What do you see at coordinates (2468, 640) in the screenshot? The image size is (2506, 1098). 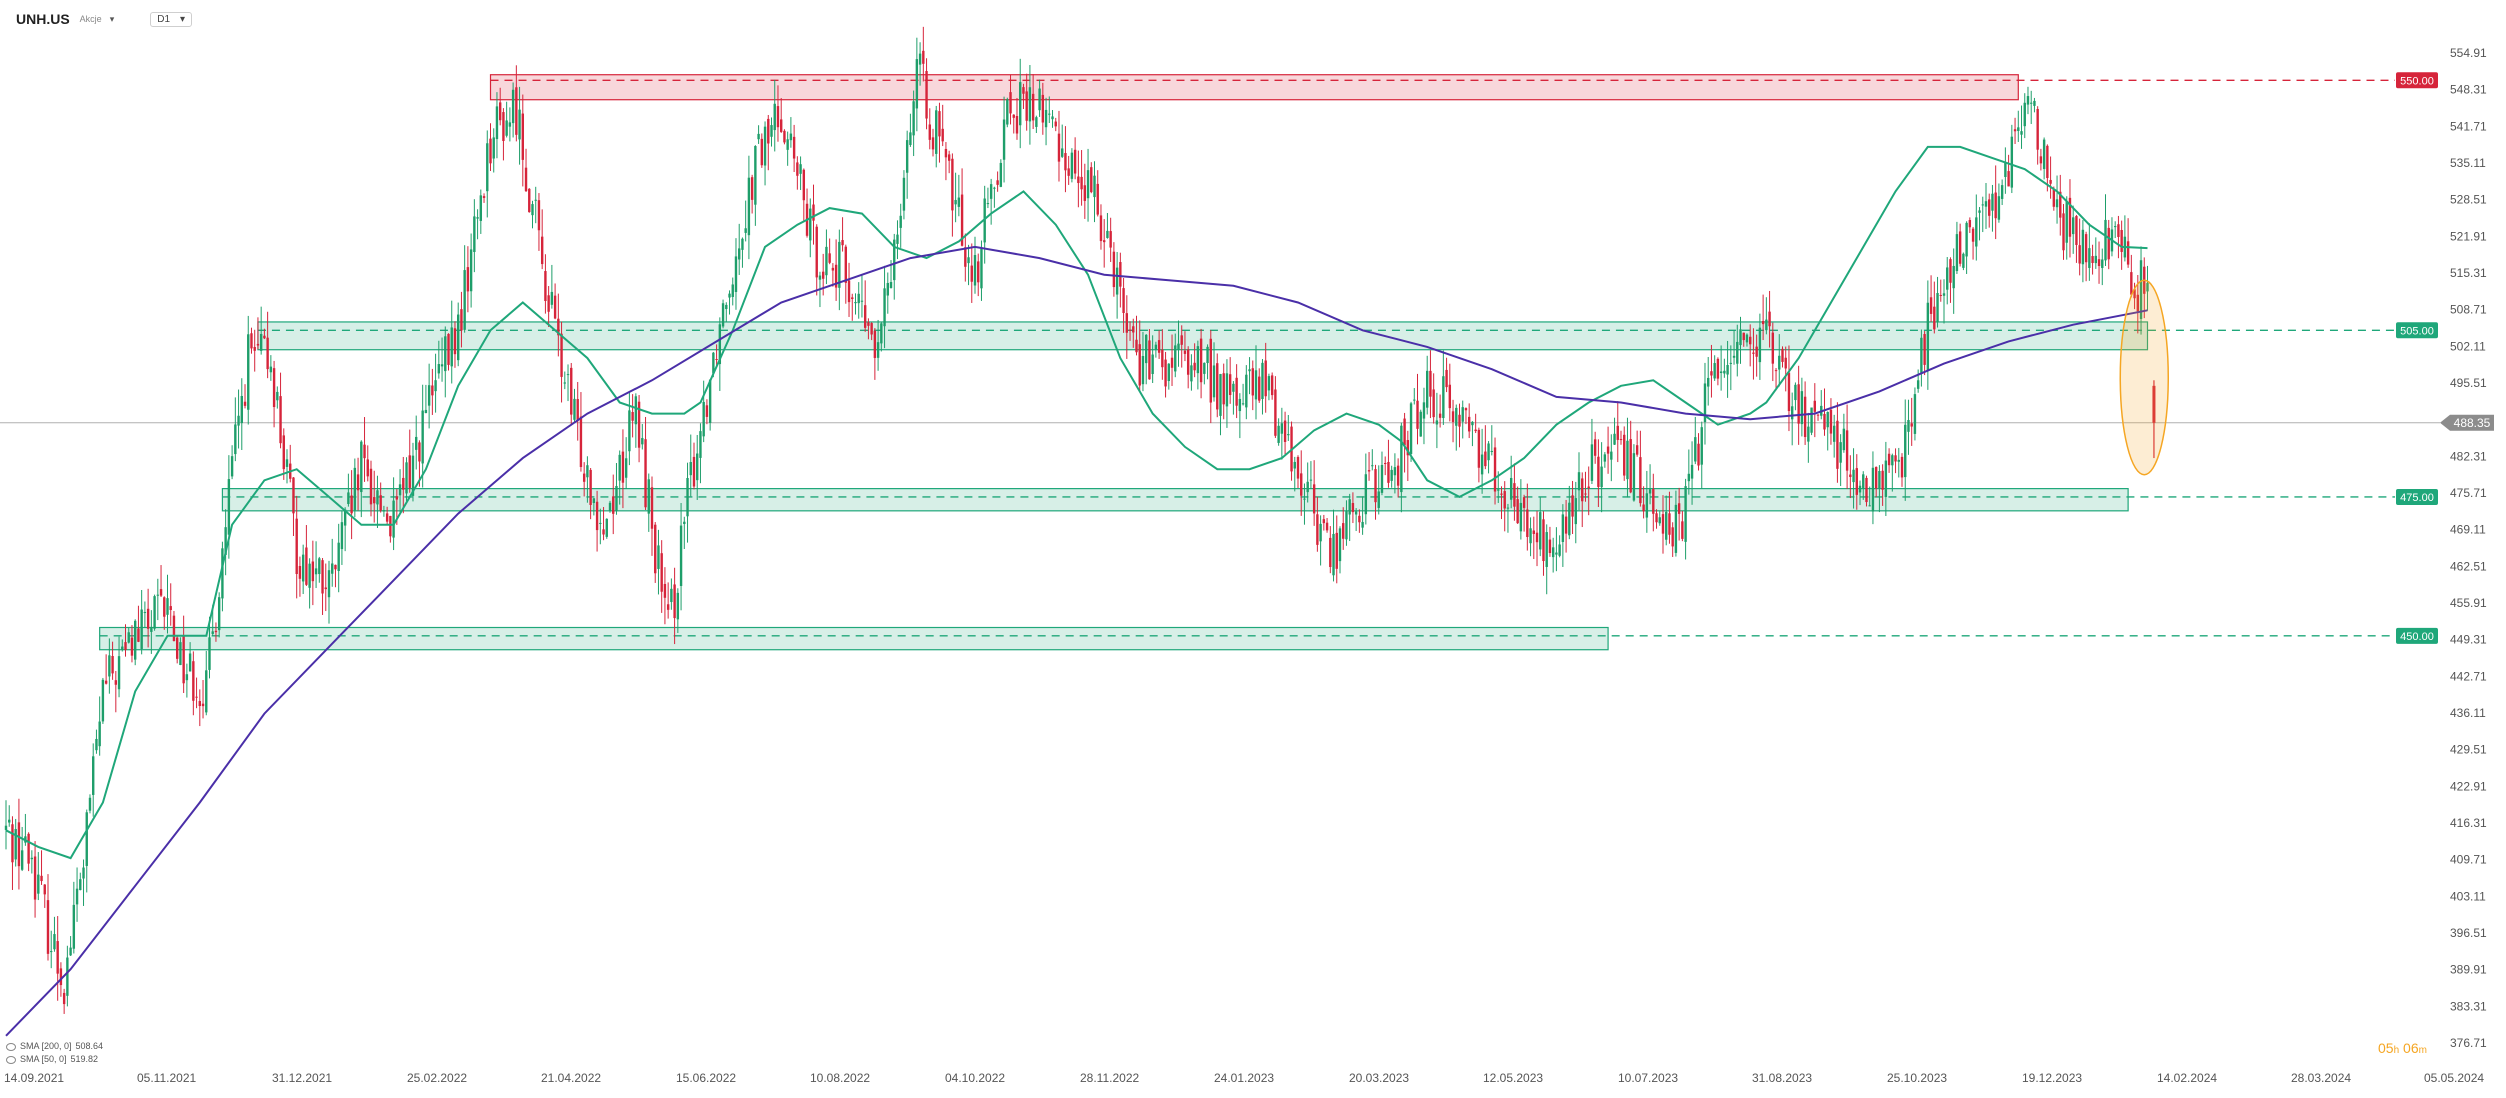 I see `y-tick-label: 449.31` at bounding box center [2468, 640].